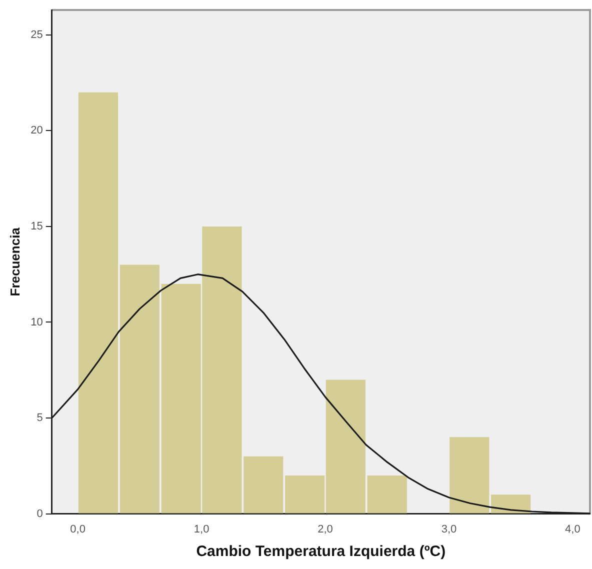 The width and height of the screenshot is (592, 569). I want to click on y-tick-label: 0, so click(39, 514).